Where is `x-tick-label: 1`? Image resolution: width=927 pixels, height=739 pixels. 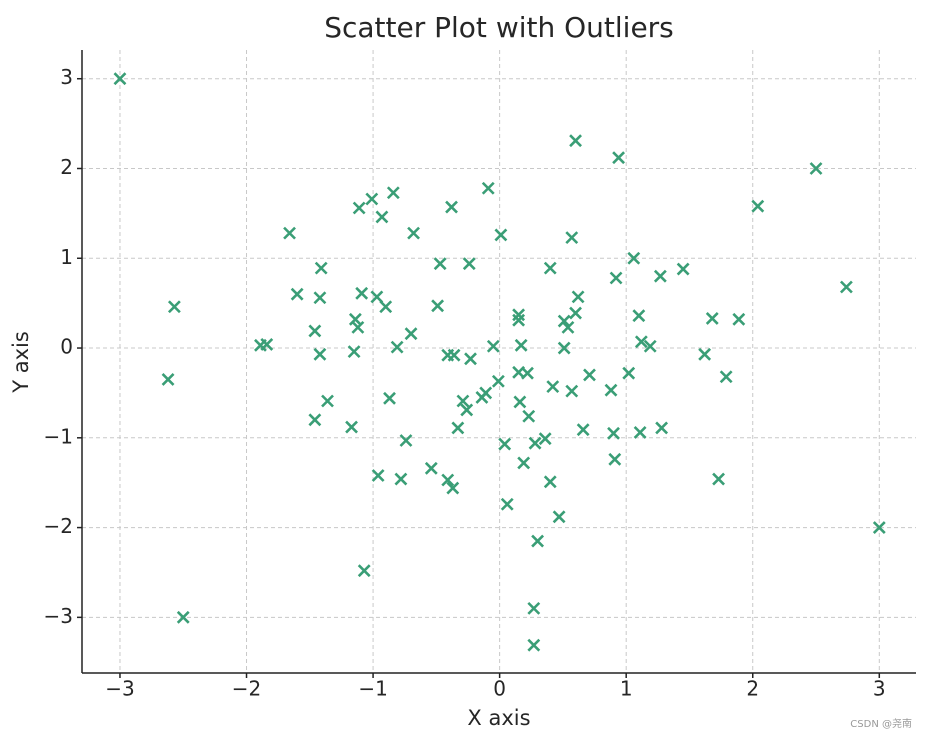 x-tick-label: 1 is located at coordinates (626, 689).